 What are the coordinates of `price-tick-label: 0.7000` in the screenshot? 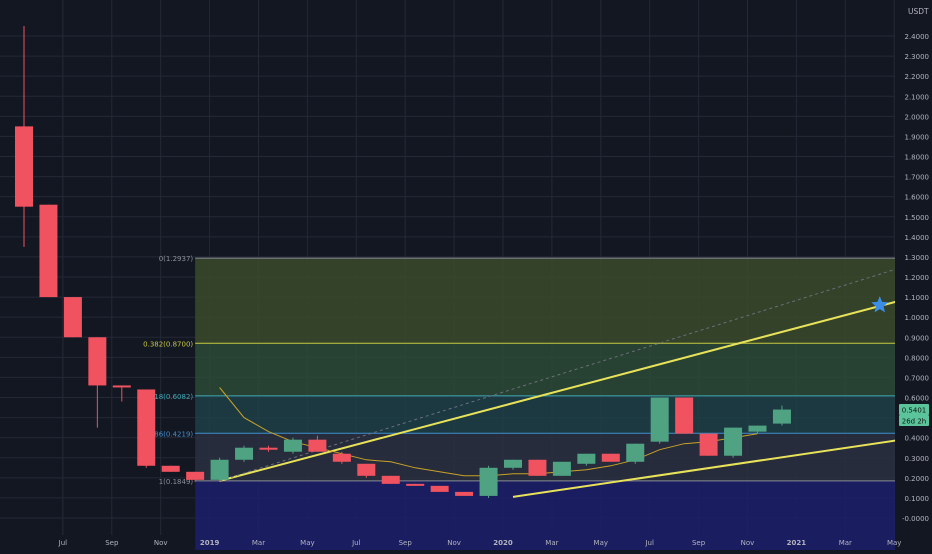 It's located at (917, 378).